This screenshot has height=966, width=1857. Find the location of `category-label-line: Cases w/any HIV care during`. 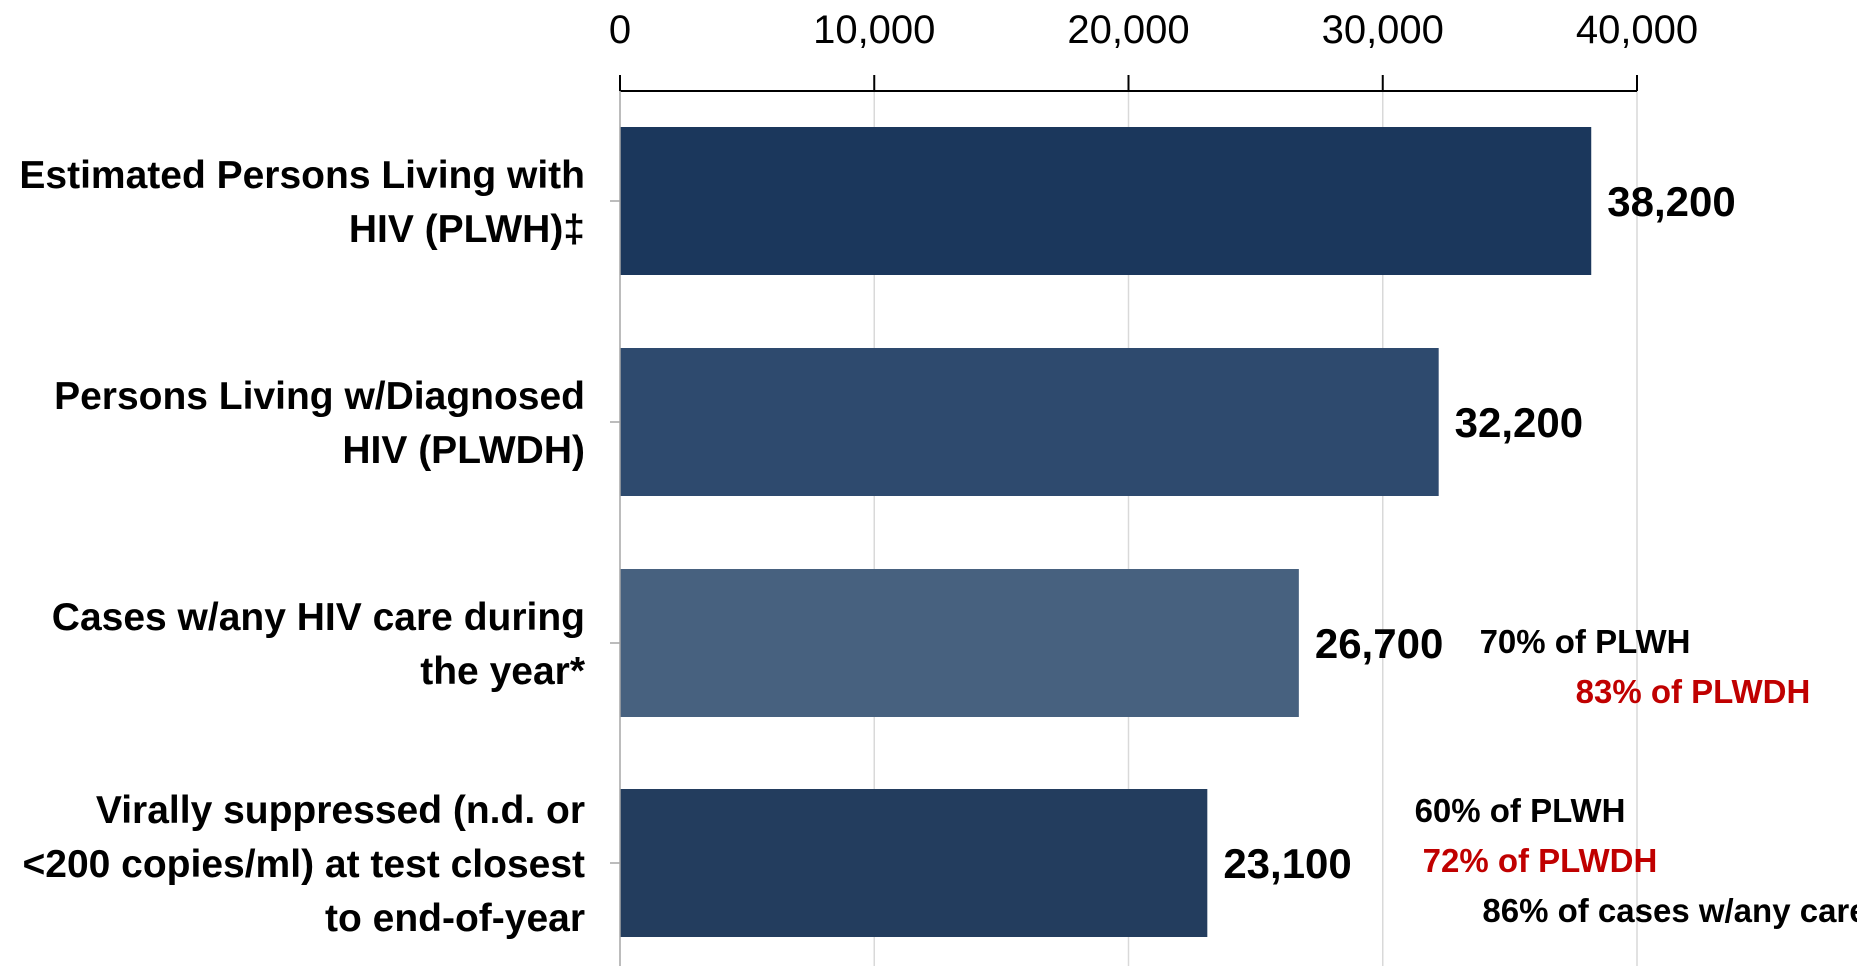

category-label-line: Cases w/any HIV care during is located at coordinates (318, 617).